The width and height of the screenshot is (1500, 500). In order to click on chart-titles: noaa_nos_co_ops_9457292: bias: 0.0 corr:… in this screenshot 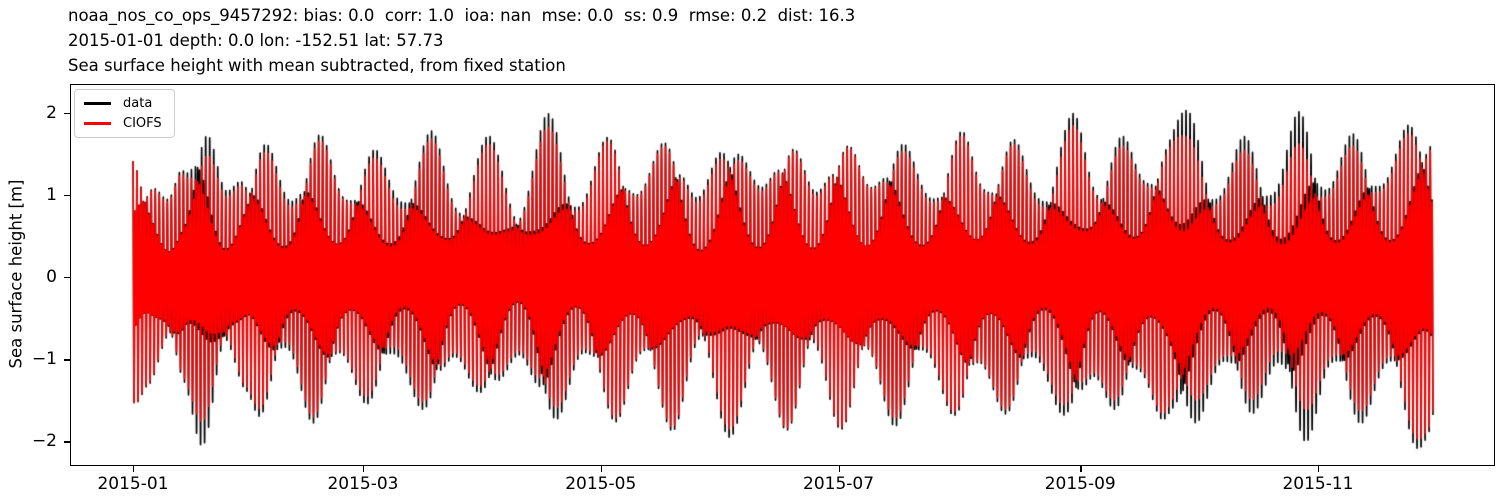, I will do `click(461, 40)`.